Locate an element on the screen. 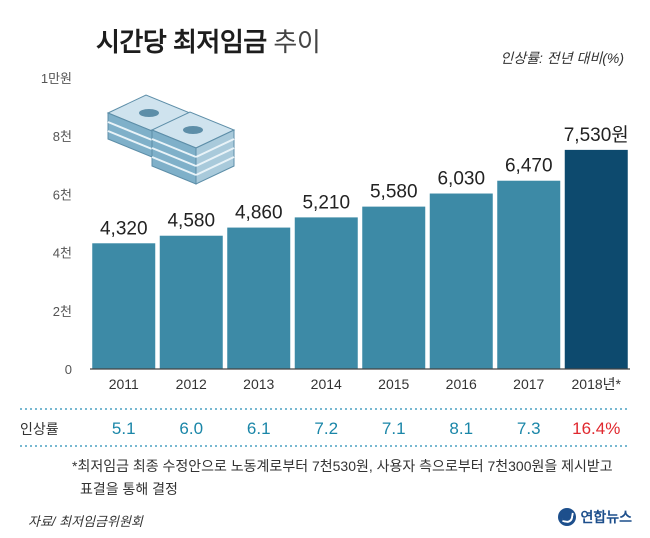 Image resolution: width=650 pixels, height=538 pixels. x-tick-label: 2013 is located at coordinates (258, 384).